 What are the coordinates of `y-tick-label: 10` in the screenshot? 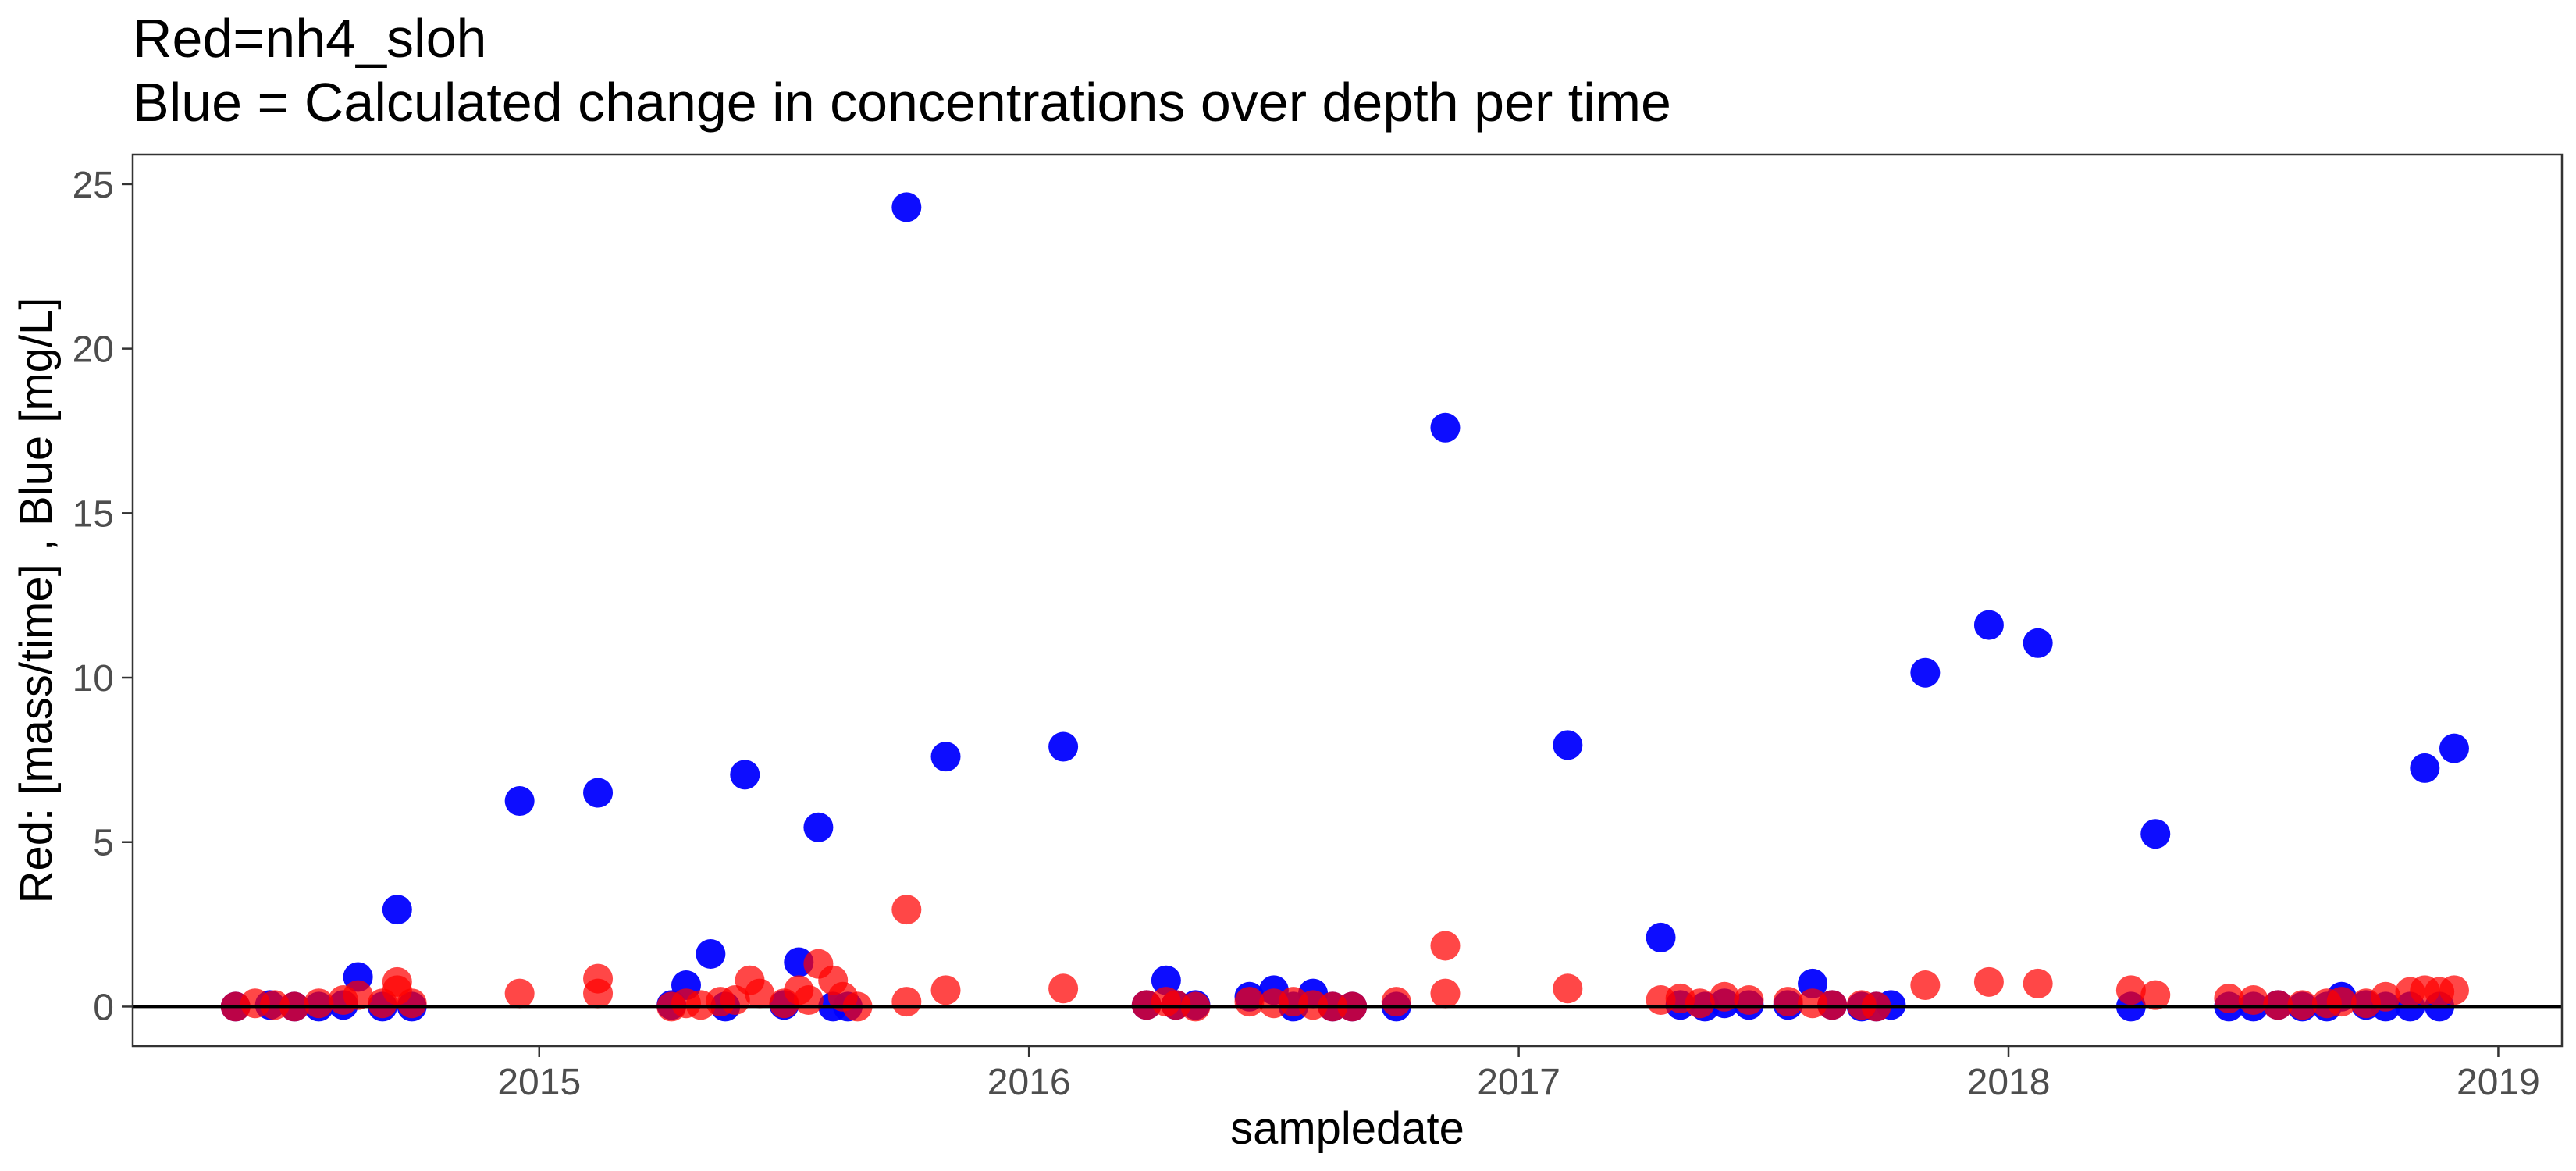 It's located at (93, 678).